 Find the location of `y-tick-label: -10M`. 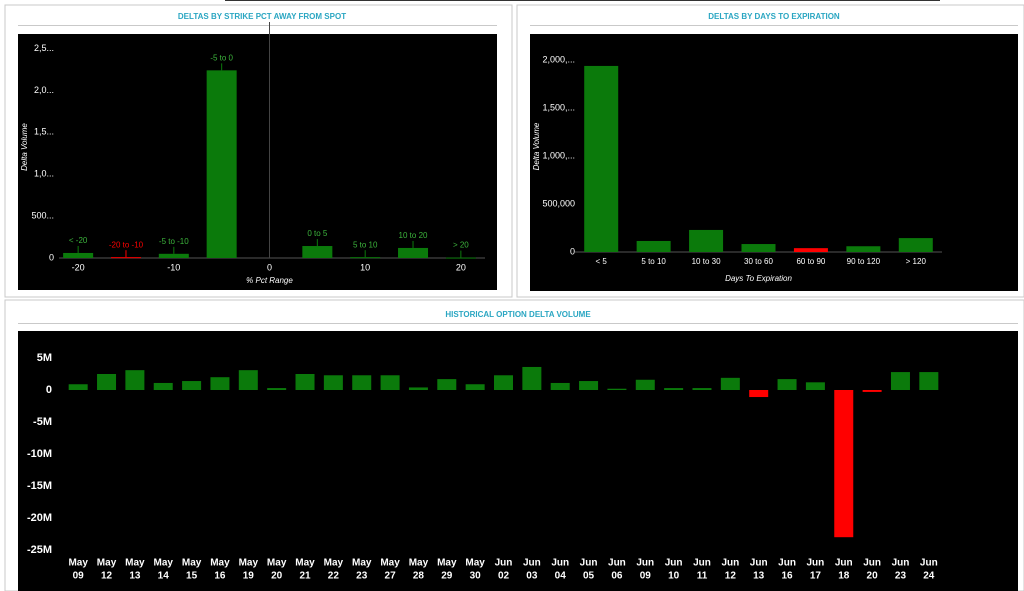

y-tick-label: -10M is located at coordinates (39, 454).